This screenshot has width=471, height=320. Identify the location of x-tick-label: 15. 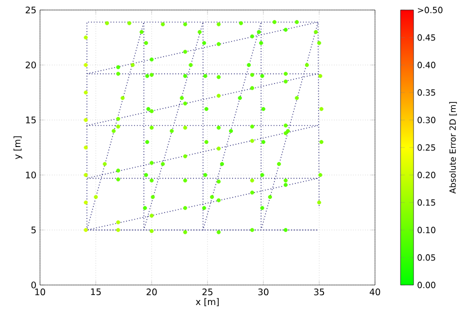
(96, 292).